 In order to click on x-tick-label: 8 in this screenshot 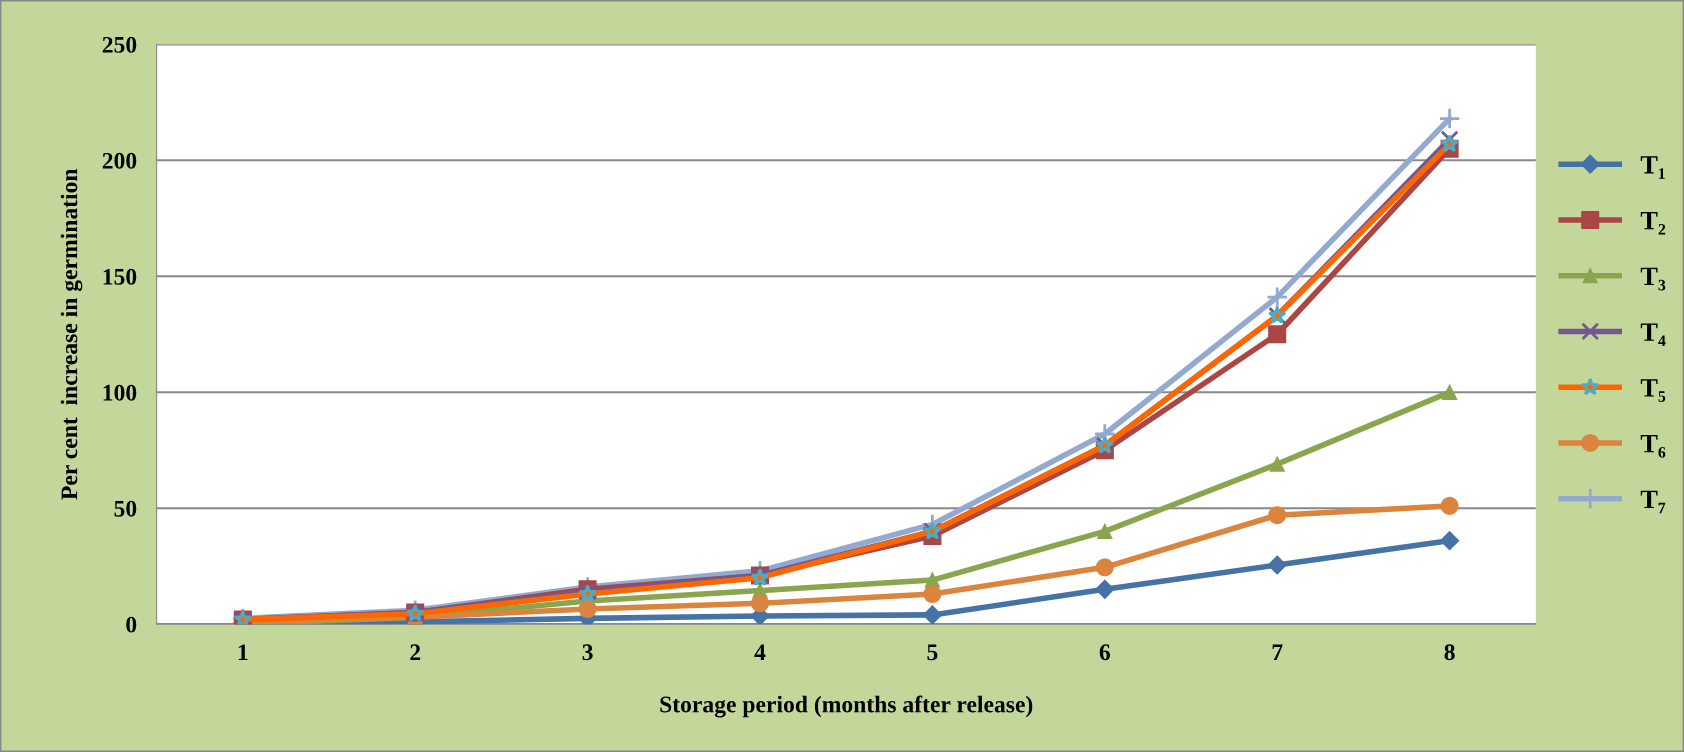, I will do `click(1449, 652)`.